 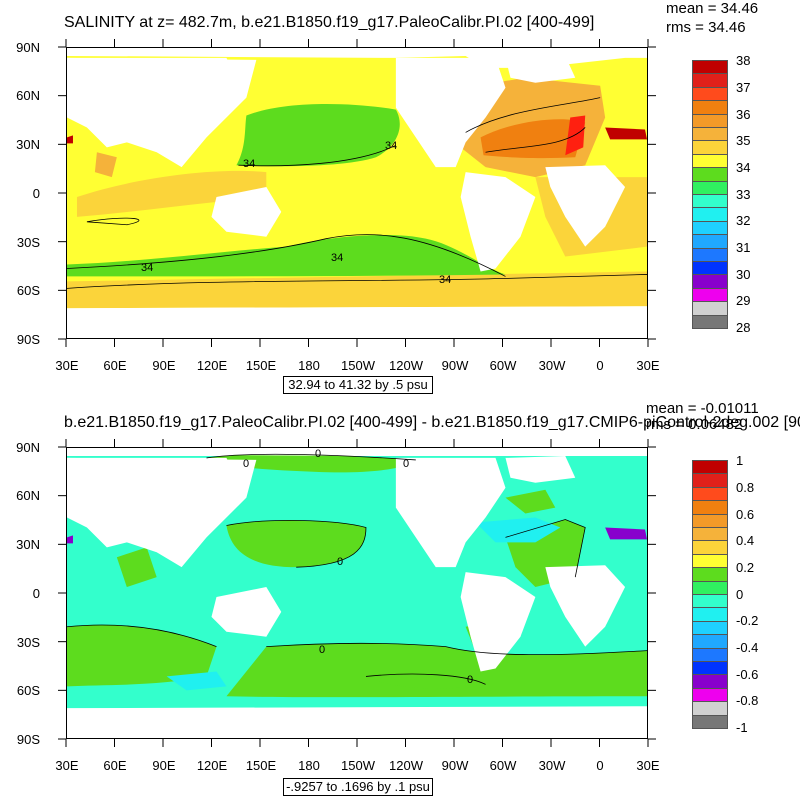 What do you see at coordinates (747, 700) in the screenshot?
I see `colorbar-label: -0.8` at bounding box center [747, 700].